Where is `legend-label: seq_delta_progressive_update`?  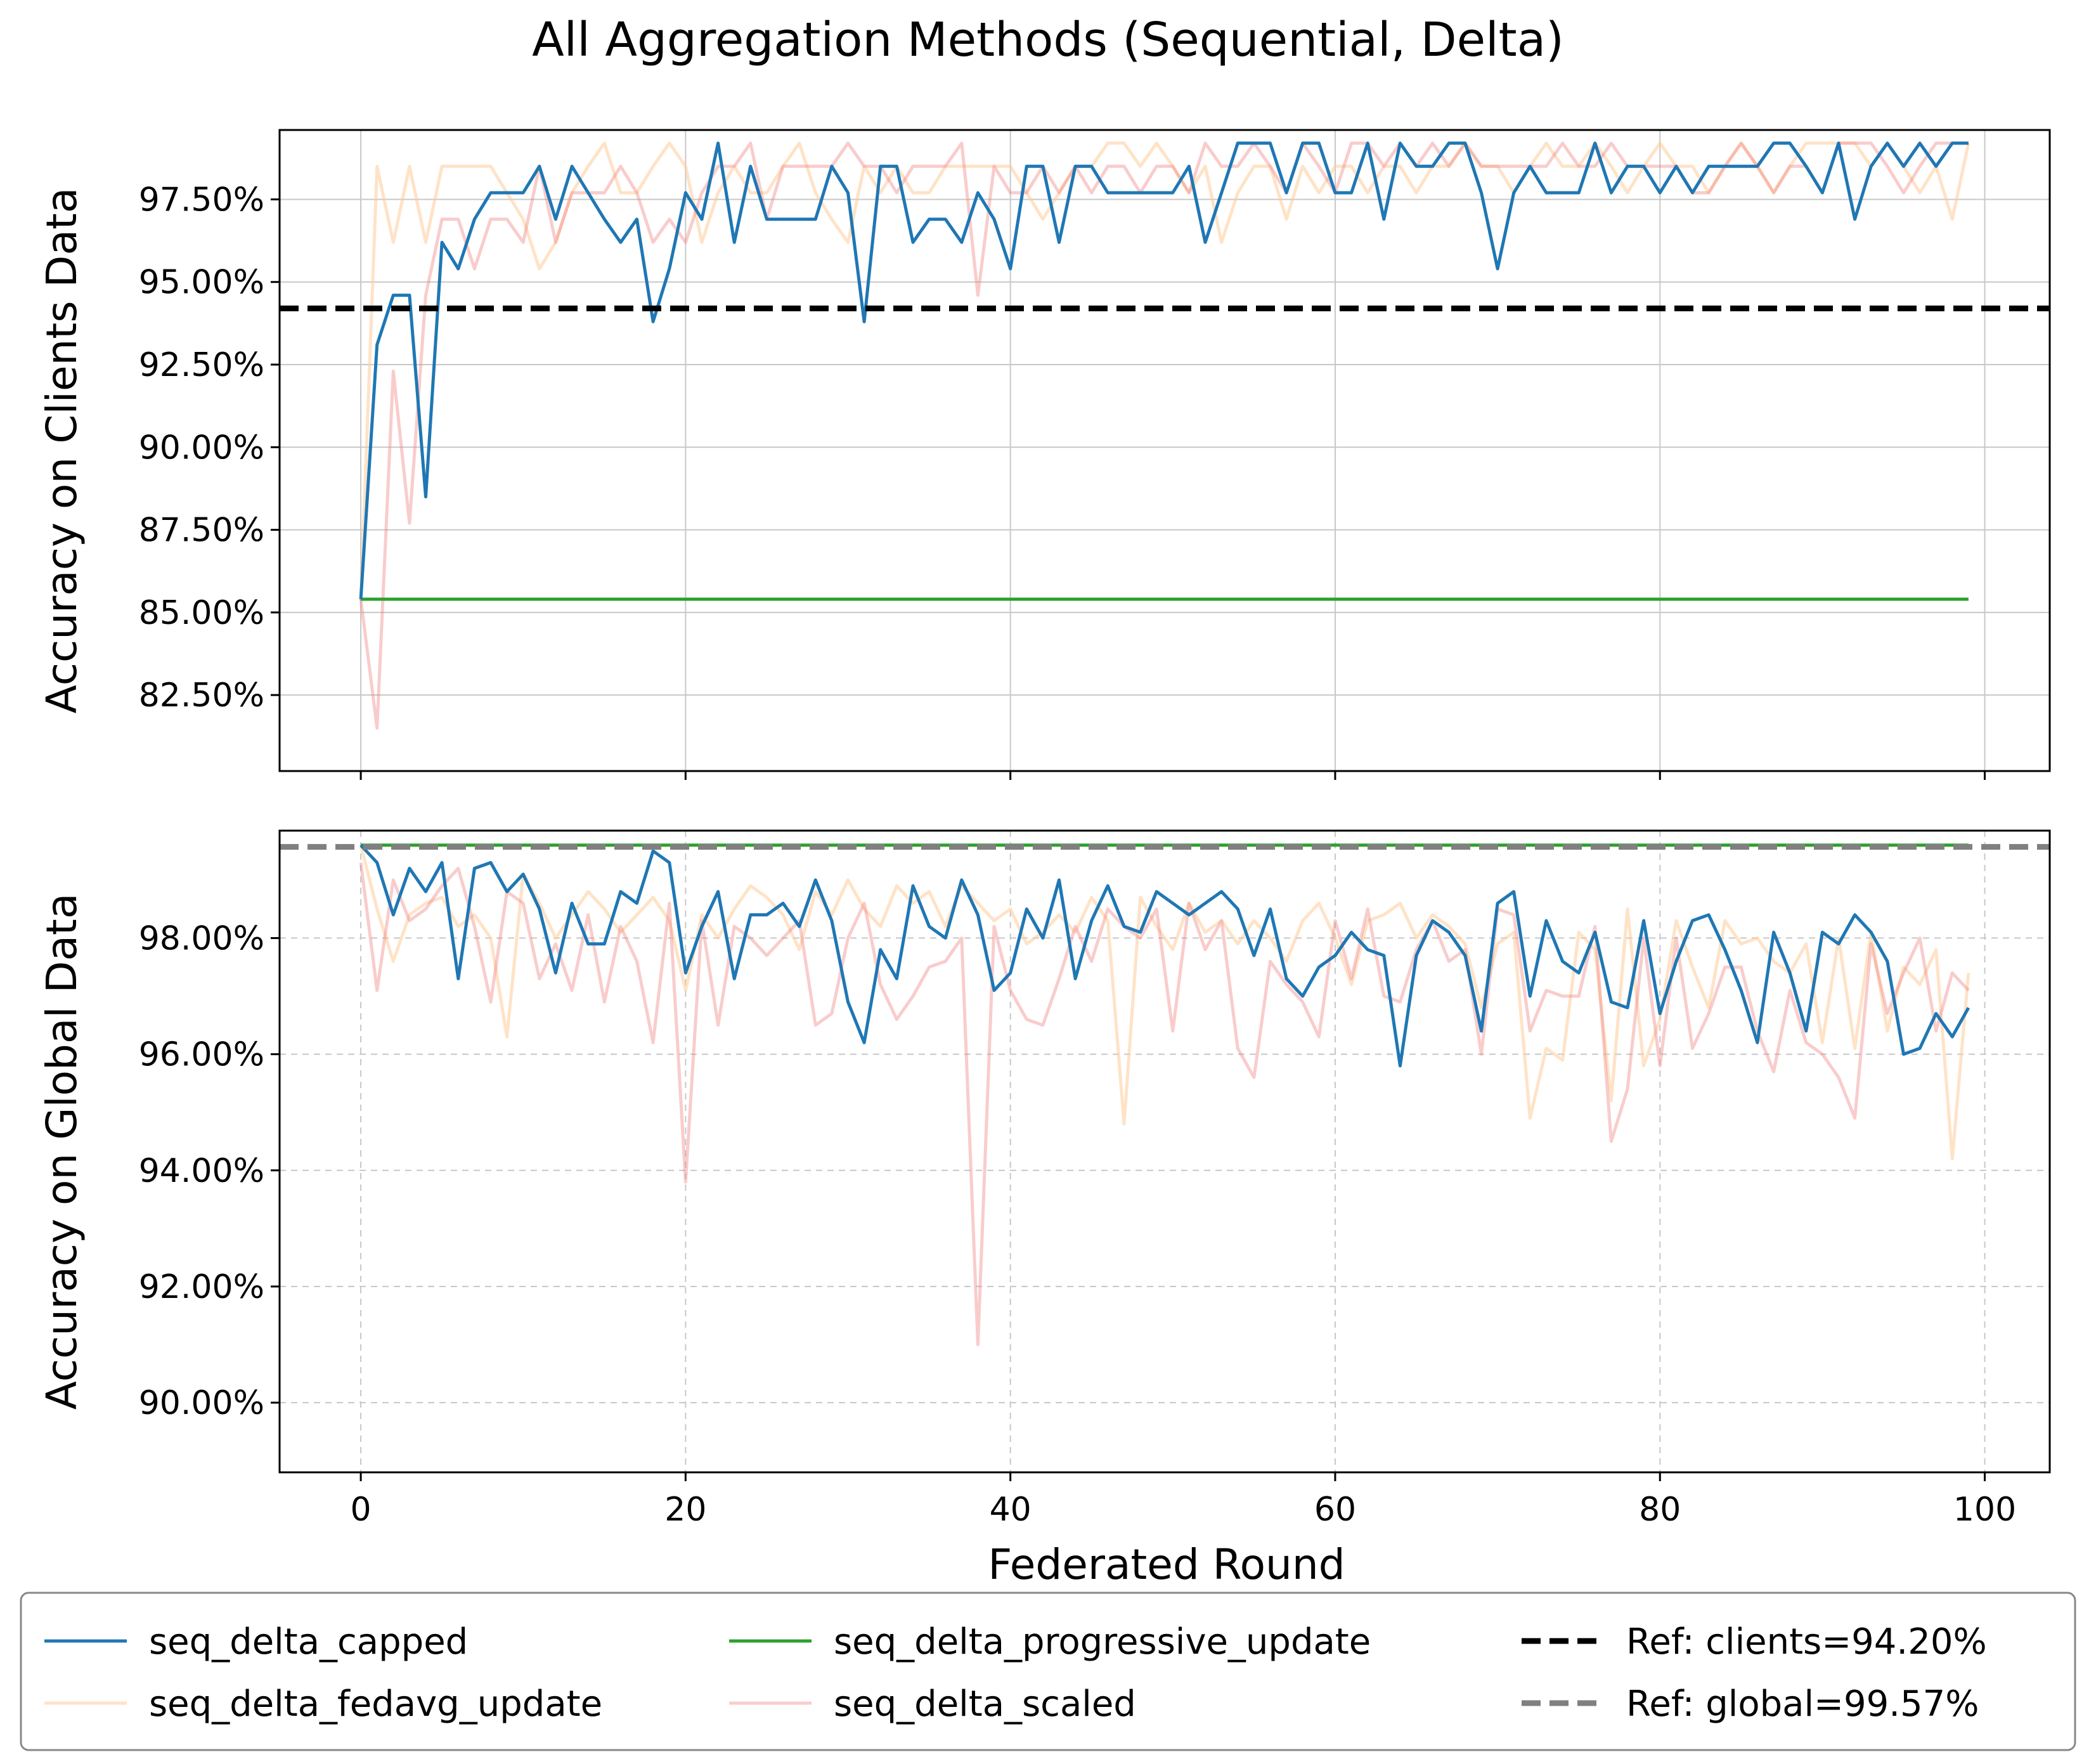 legend-label: seq_delta_progressive_update is located at coordinates (1103, 1642).